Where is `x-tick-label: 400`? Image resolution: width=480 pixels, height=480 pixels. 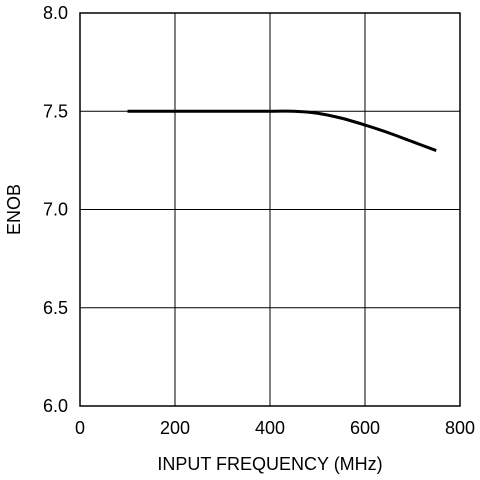 x-tick-label: 400 is located at coordinates (270, 428).